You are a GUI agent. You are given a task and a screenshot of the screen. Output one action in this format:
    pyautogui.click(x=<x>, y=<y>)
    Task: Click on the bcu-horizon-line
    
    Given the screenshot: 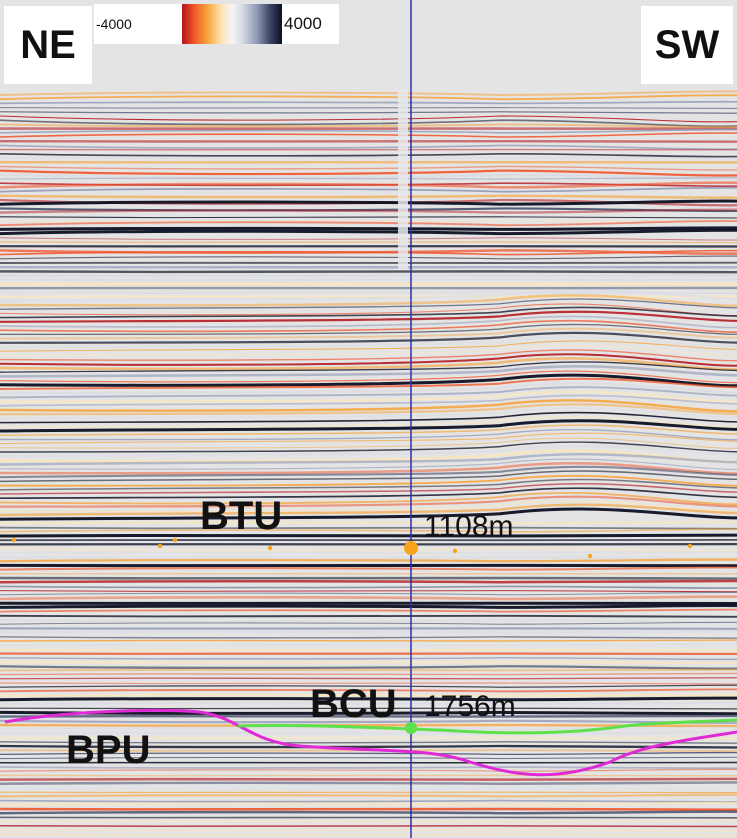 What is the action you would take?
    pyautogui.click(x=487, y=726)
    